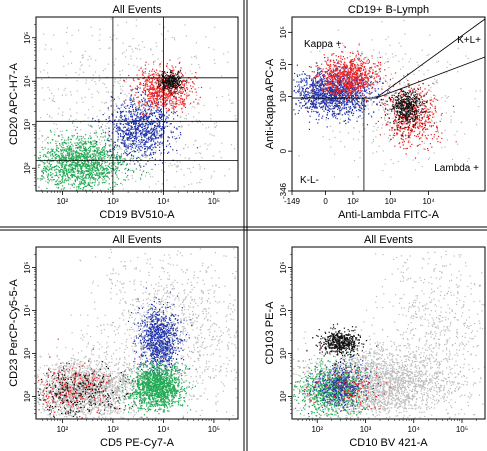 This screenshot has width=487, height=451. I want to click on x-tick-label: 10³, so click(113, 201).